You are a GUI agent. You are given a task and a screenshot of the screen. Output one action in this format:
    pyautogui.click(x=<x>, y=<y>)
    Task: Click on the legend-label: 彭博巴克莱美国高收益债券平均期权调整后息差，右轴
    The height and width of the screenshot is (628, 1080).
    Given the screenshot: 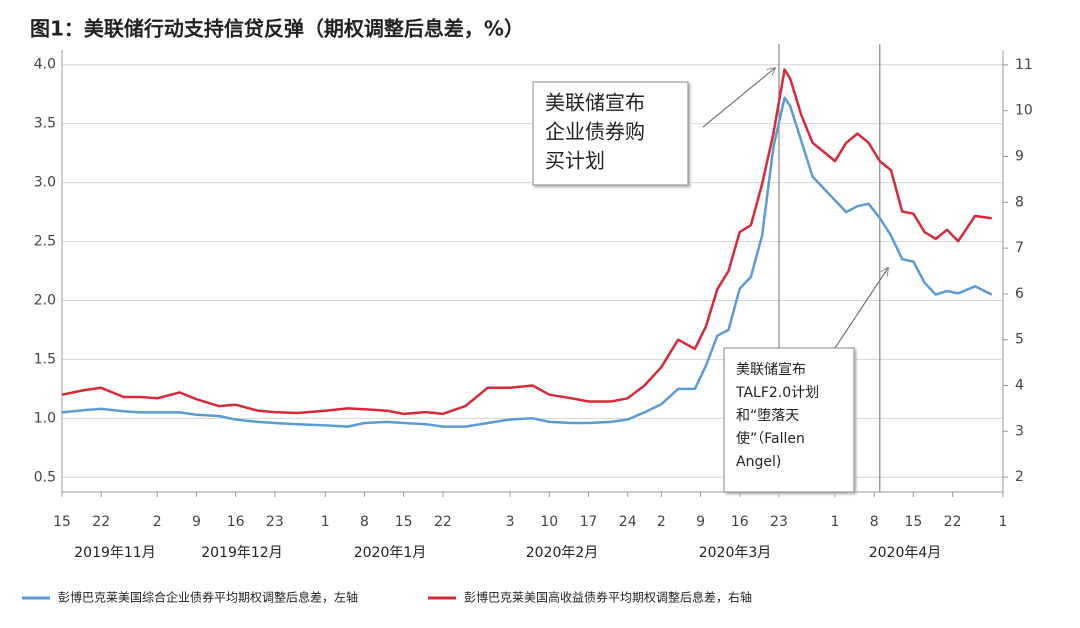 What is the action you would take?
    pyautogui.click(x=608, y=597)
    